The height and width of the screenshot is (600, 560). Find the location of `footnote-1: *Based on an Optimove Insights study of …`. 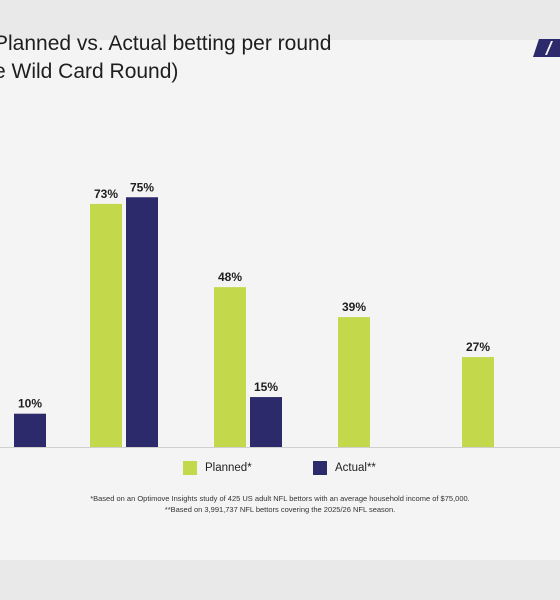

footnote-1: *Based on an Optimove Insights study of … is located at coordinates (280, 498).